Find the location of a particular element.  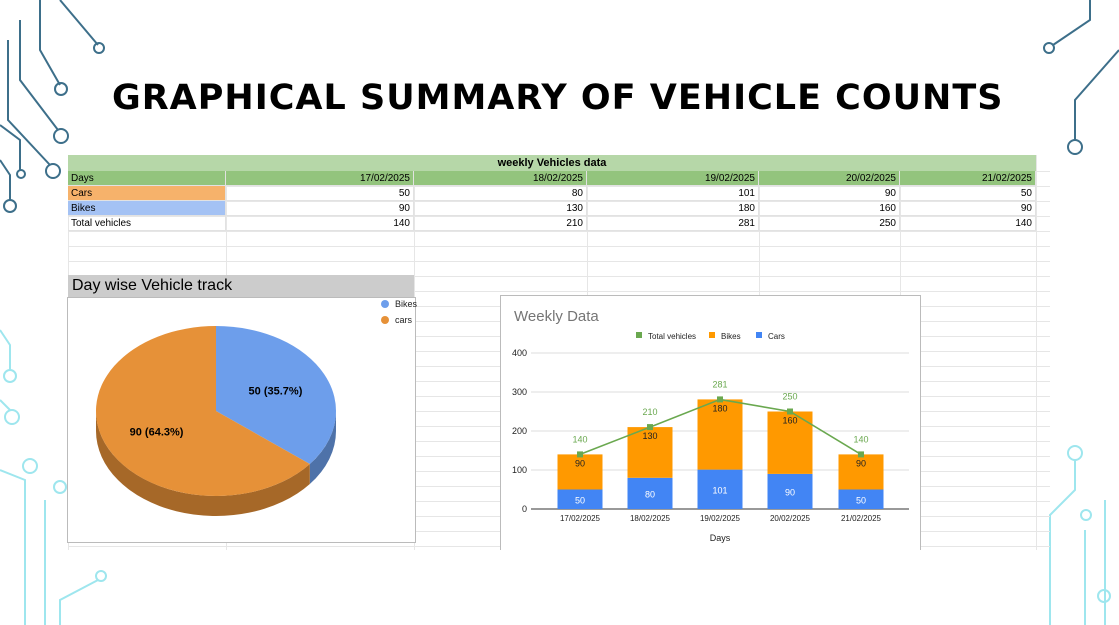

table-cell: 18/02/2025 is located at coordinates (500, 178).